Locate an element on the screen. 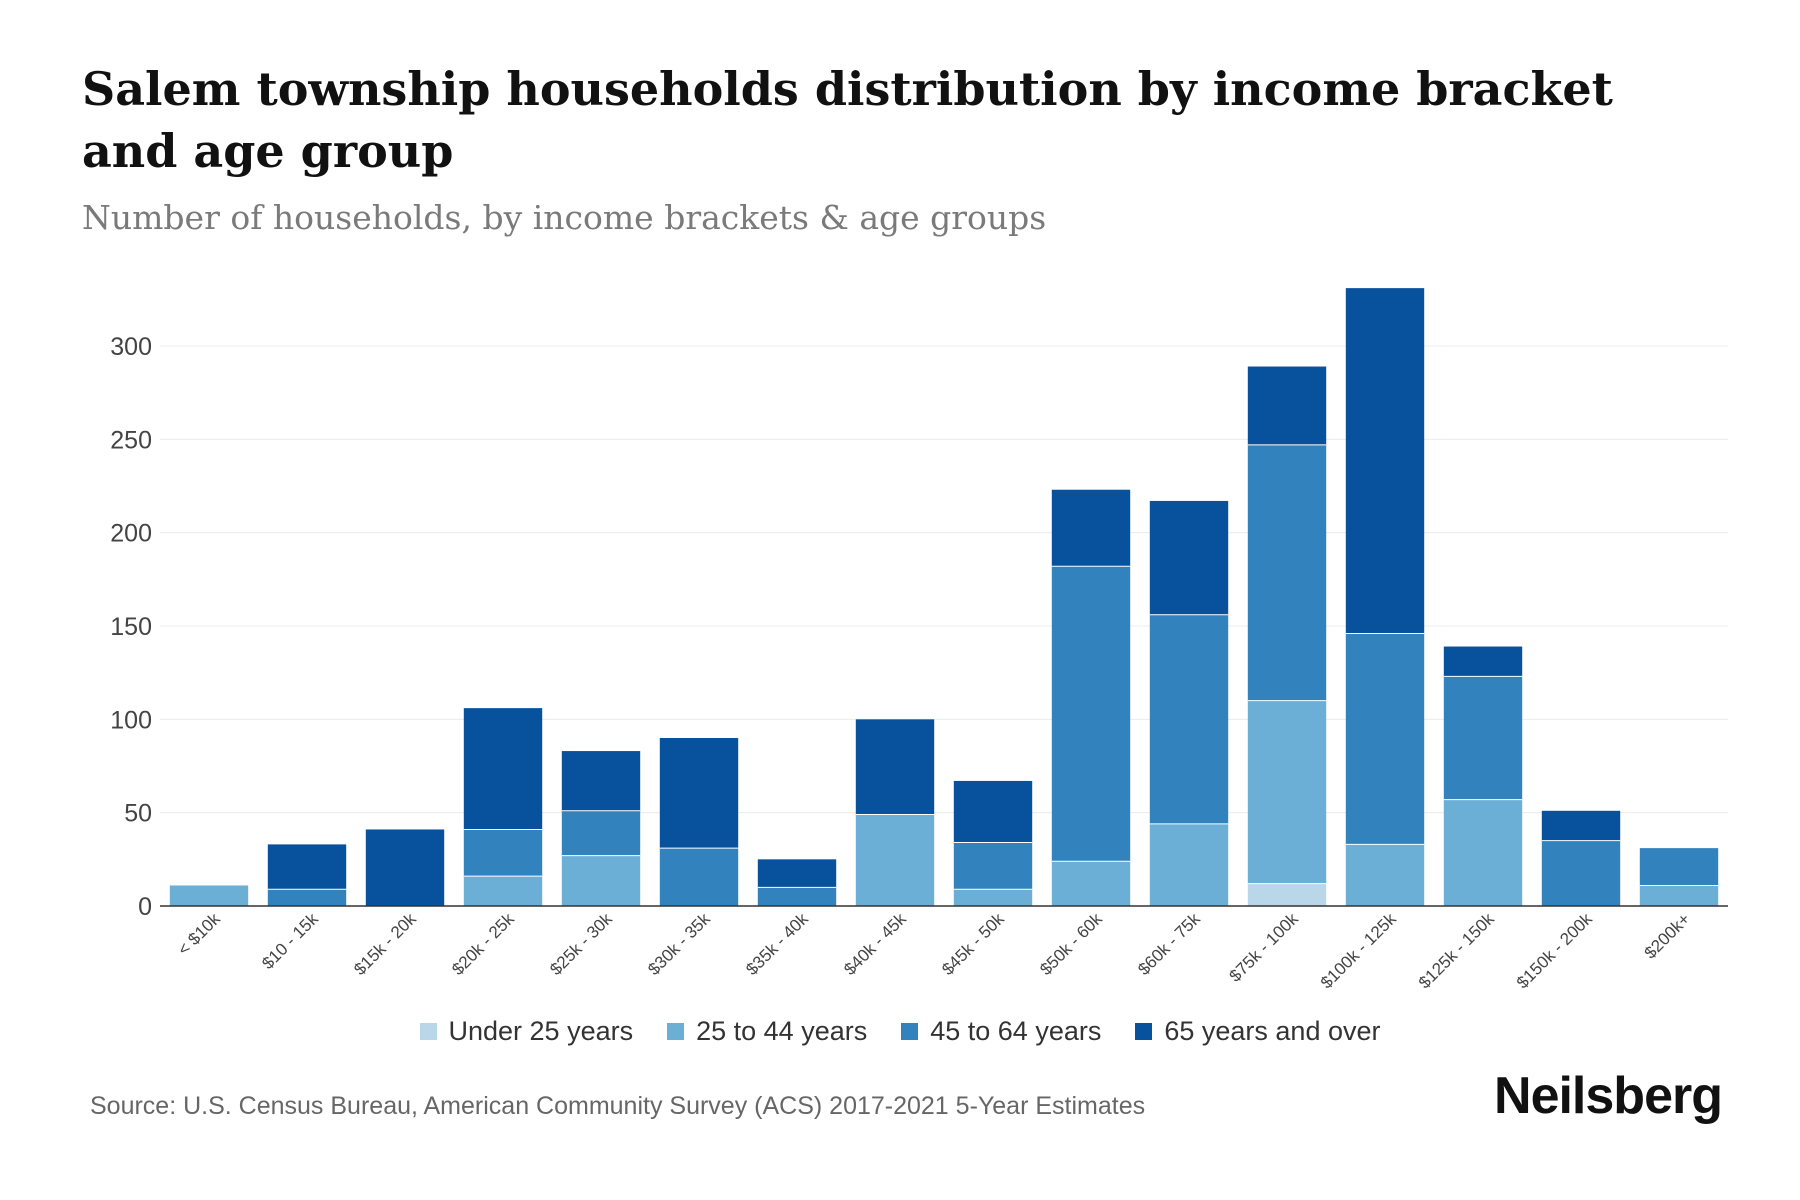 The height and width of the screenshot is (1200, 1800). x-tick-label: $60k - 75k is located at coordinates (1169, 944).